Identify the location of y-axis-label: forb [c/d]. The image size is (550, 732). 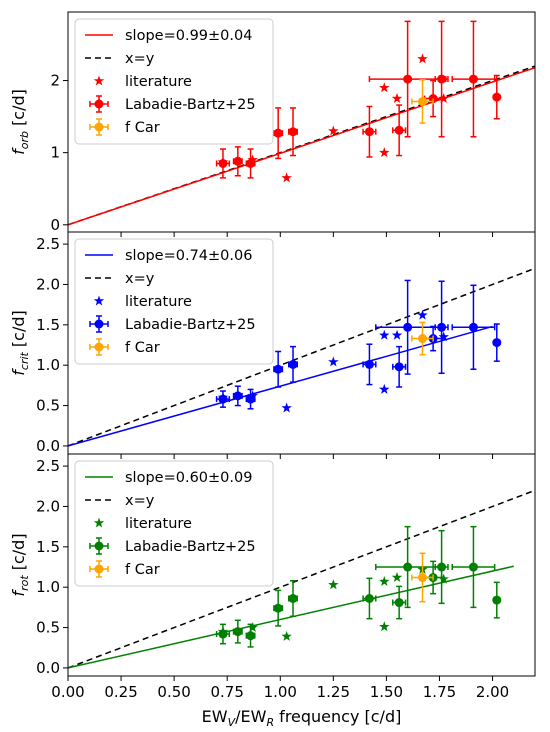
(20, 122).